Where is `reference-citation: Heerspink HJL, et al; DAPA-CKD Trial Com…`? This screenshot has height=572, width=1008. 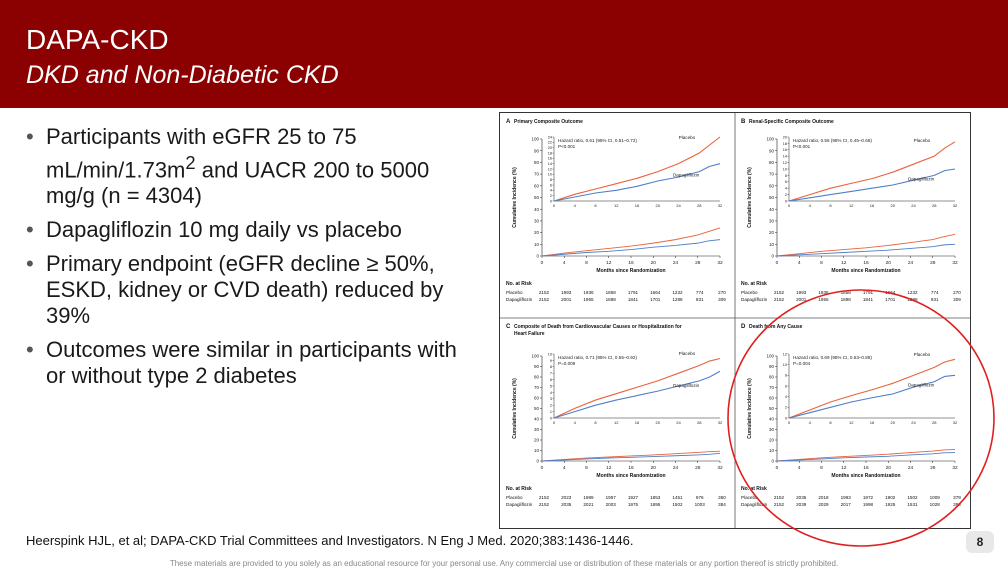
reference-citation: Heerspink HJL, et al; DAPA-CKD Trial Com… is located at coordinates (330, 540).